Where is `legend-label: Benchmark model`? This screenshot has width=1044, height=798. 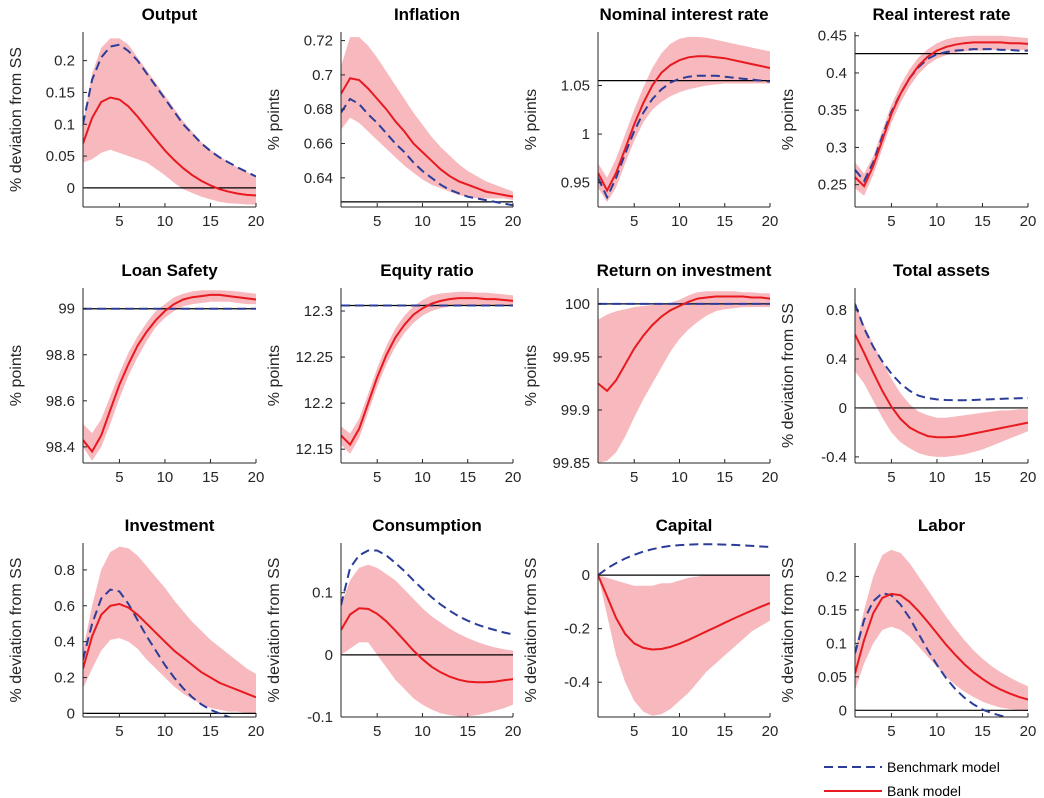 legend-label: Benchmark model is located at coordinates (943, 767).